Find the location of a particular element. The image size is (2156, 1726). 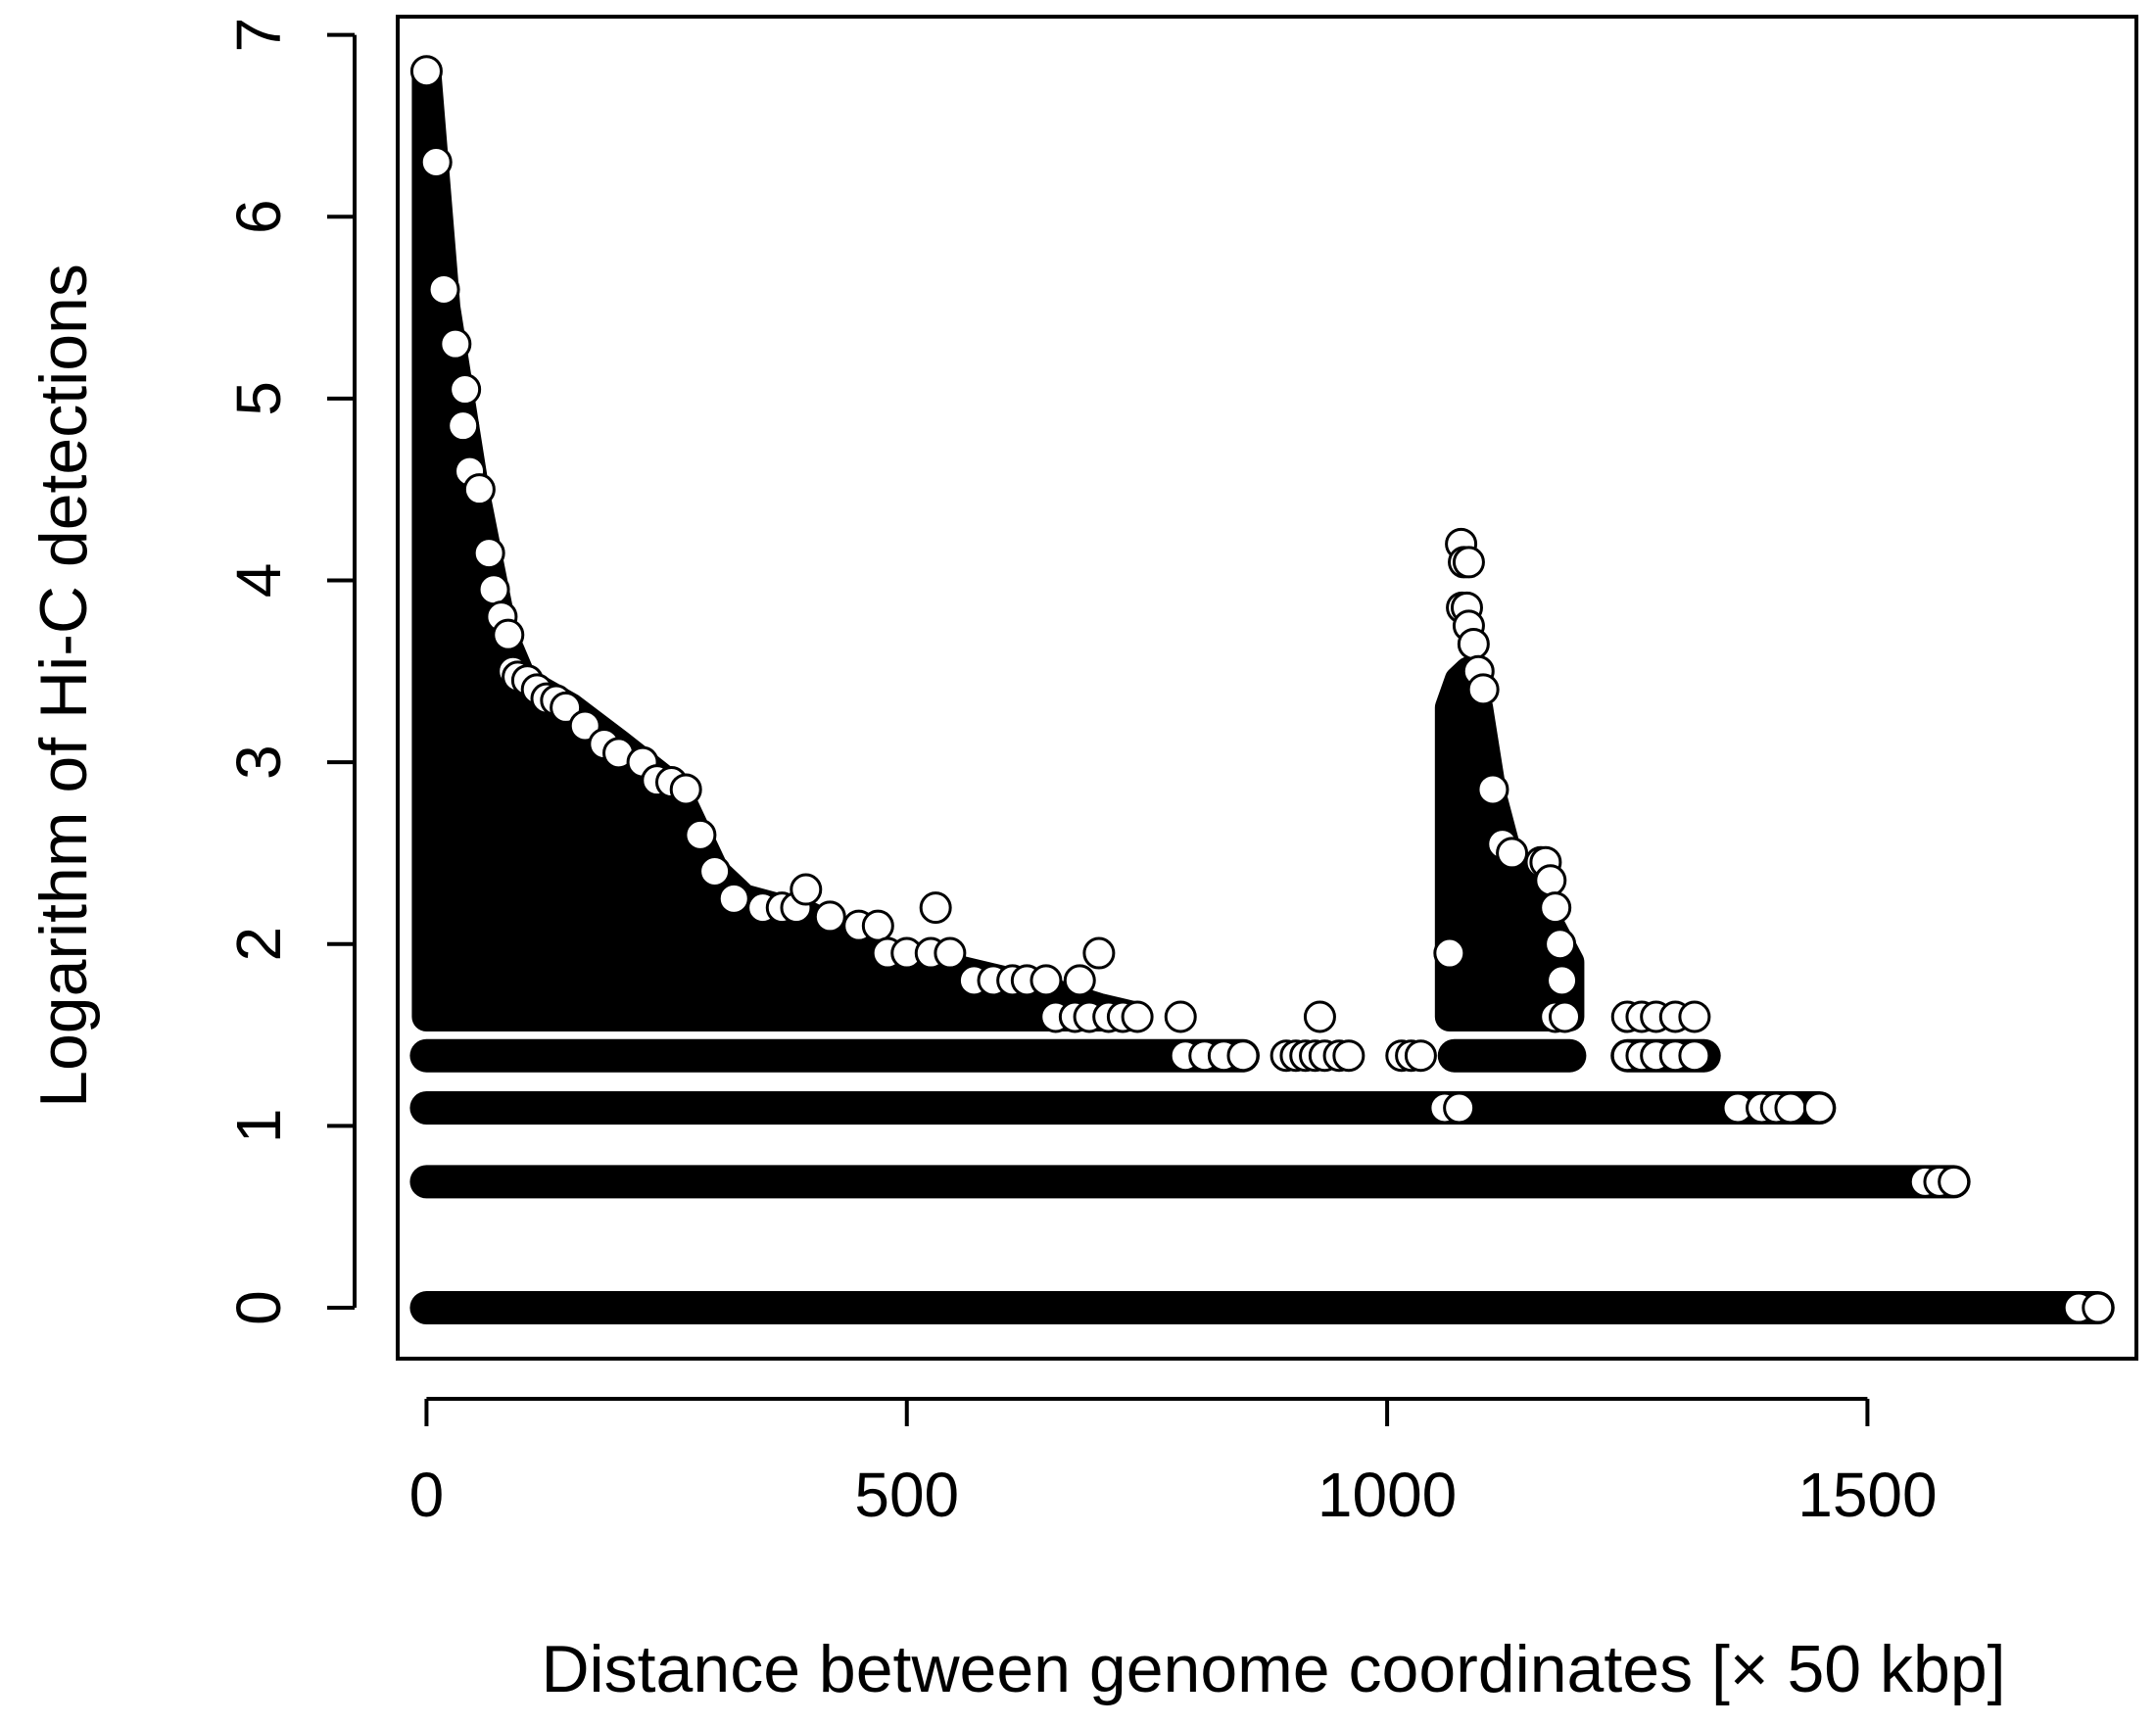

x-axis: 0 500 1000 1500 is located at coordinates (1173, 1463).